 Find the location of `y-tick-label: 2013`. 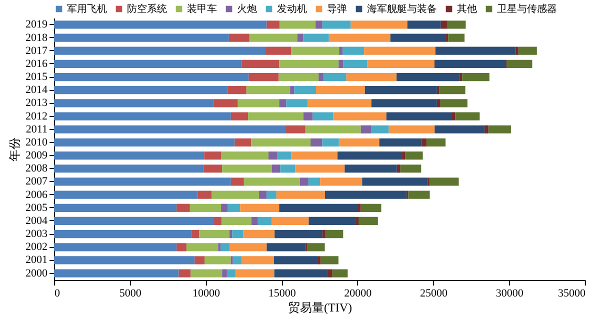

y-tick-label: 2013 is located at coordinates (37, 103).